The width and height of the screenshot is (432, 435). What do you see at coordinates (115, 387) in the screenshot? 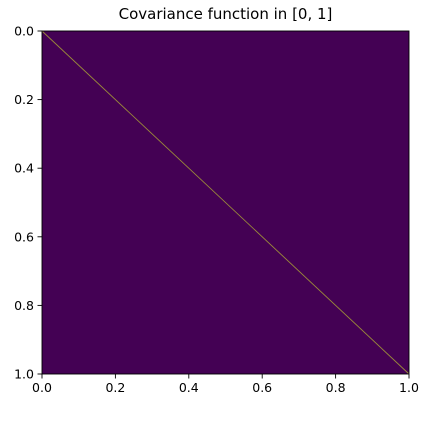
I see `x-tick-label: 0.2` at bounding box center [115, 387].